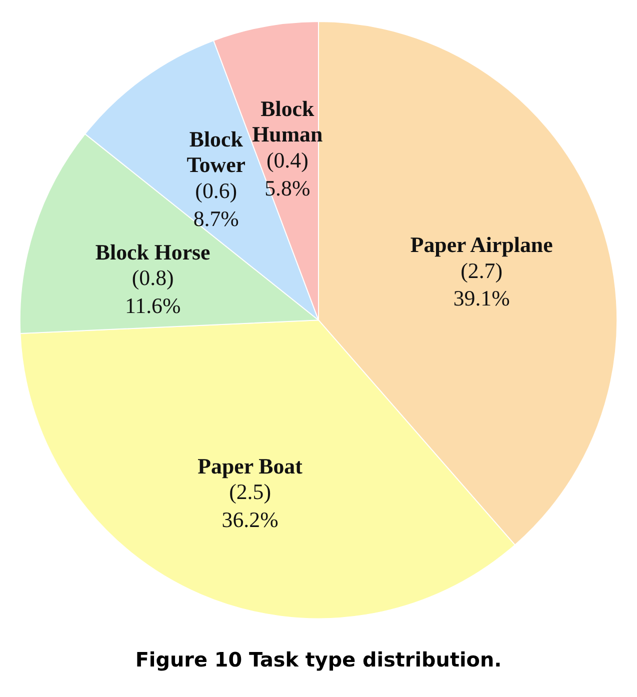  I want to click on data-label: (0.6) 8.7%, so click(216, 204).